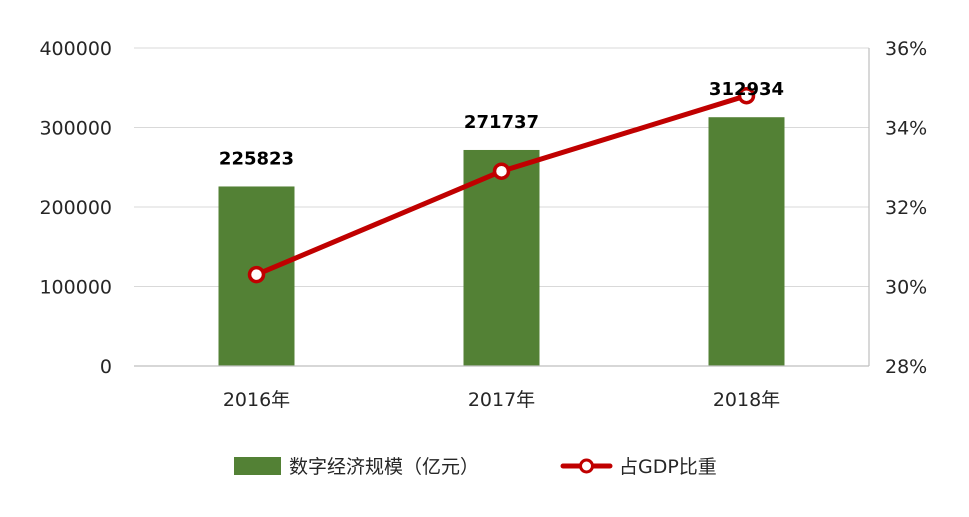 Image resolution: width=969 pixels, height=517 pixels. What do you see at coordinates (75, 288) in the screenshot?
I see `left-axis-tick-label: 100000` at bounding box center [75, 288].